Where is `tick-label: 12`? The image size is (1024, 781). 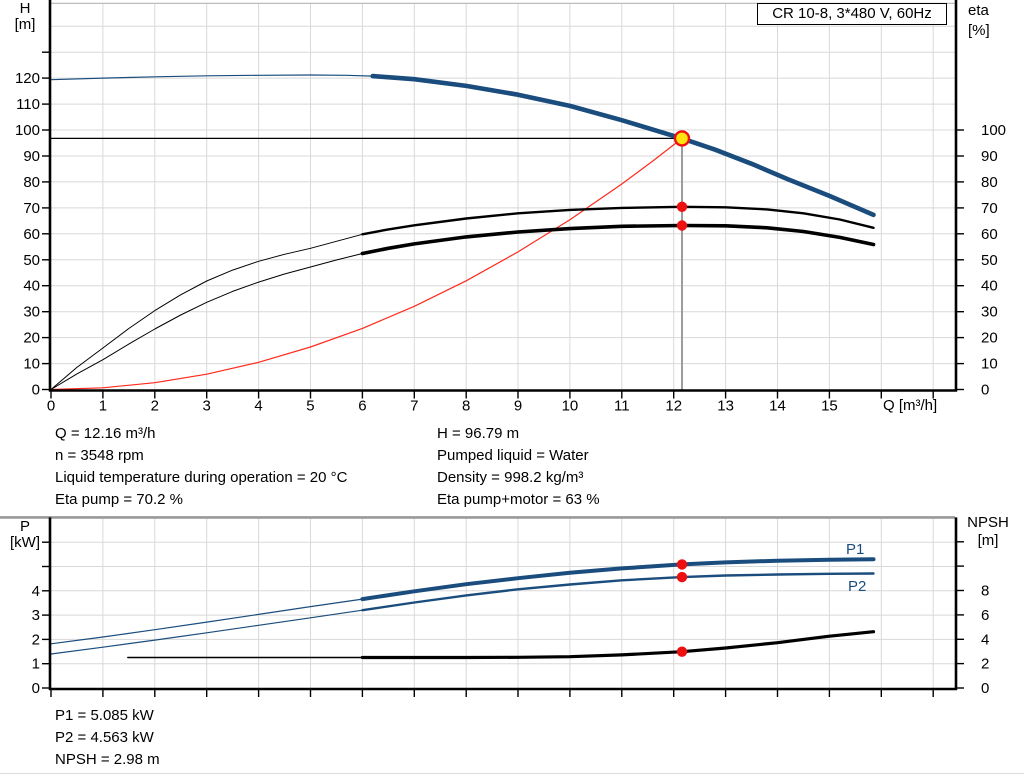 tick-label: 12 is located at coordinates (673, 406).